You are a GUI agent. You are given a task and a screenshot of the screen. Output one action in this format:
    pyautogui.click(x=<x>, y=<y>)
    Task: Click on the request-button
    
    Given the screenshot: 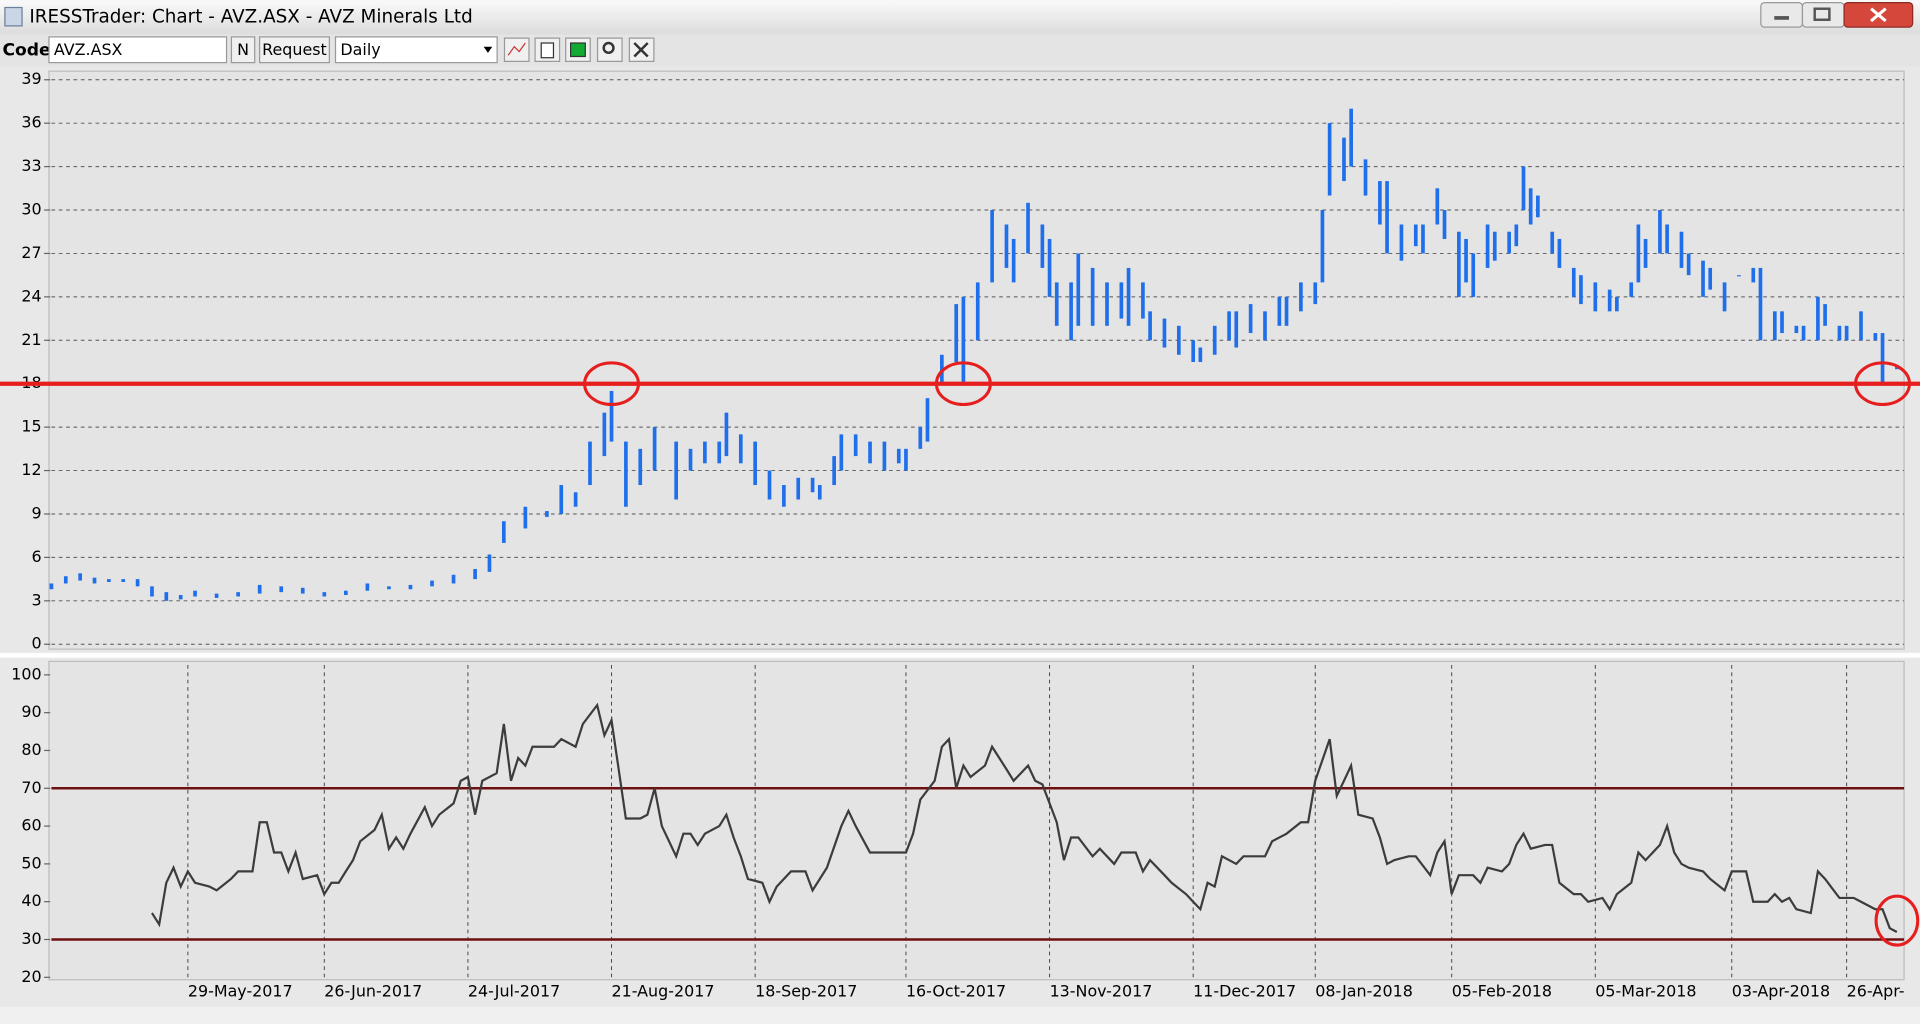 What is the action you would take?
    pyautogui.click(x=294, y=50)
    